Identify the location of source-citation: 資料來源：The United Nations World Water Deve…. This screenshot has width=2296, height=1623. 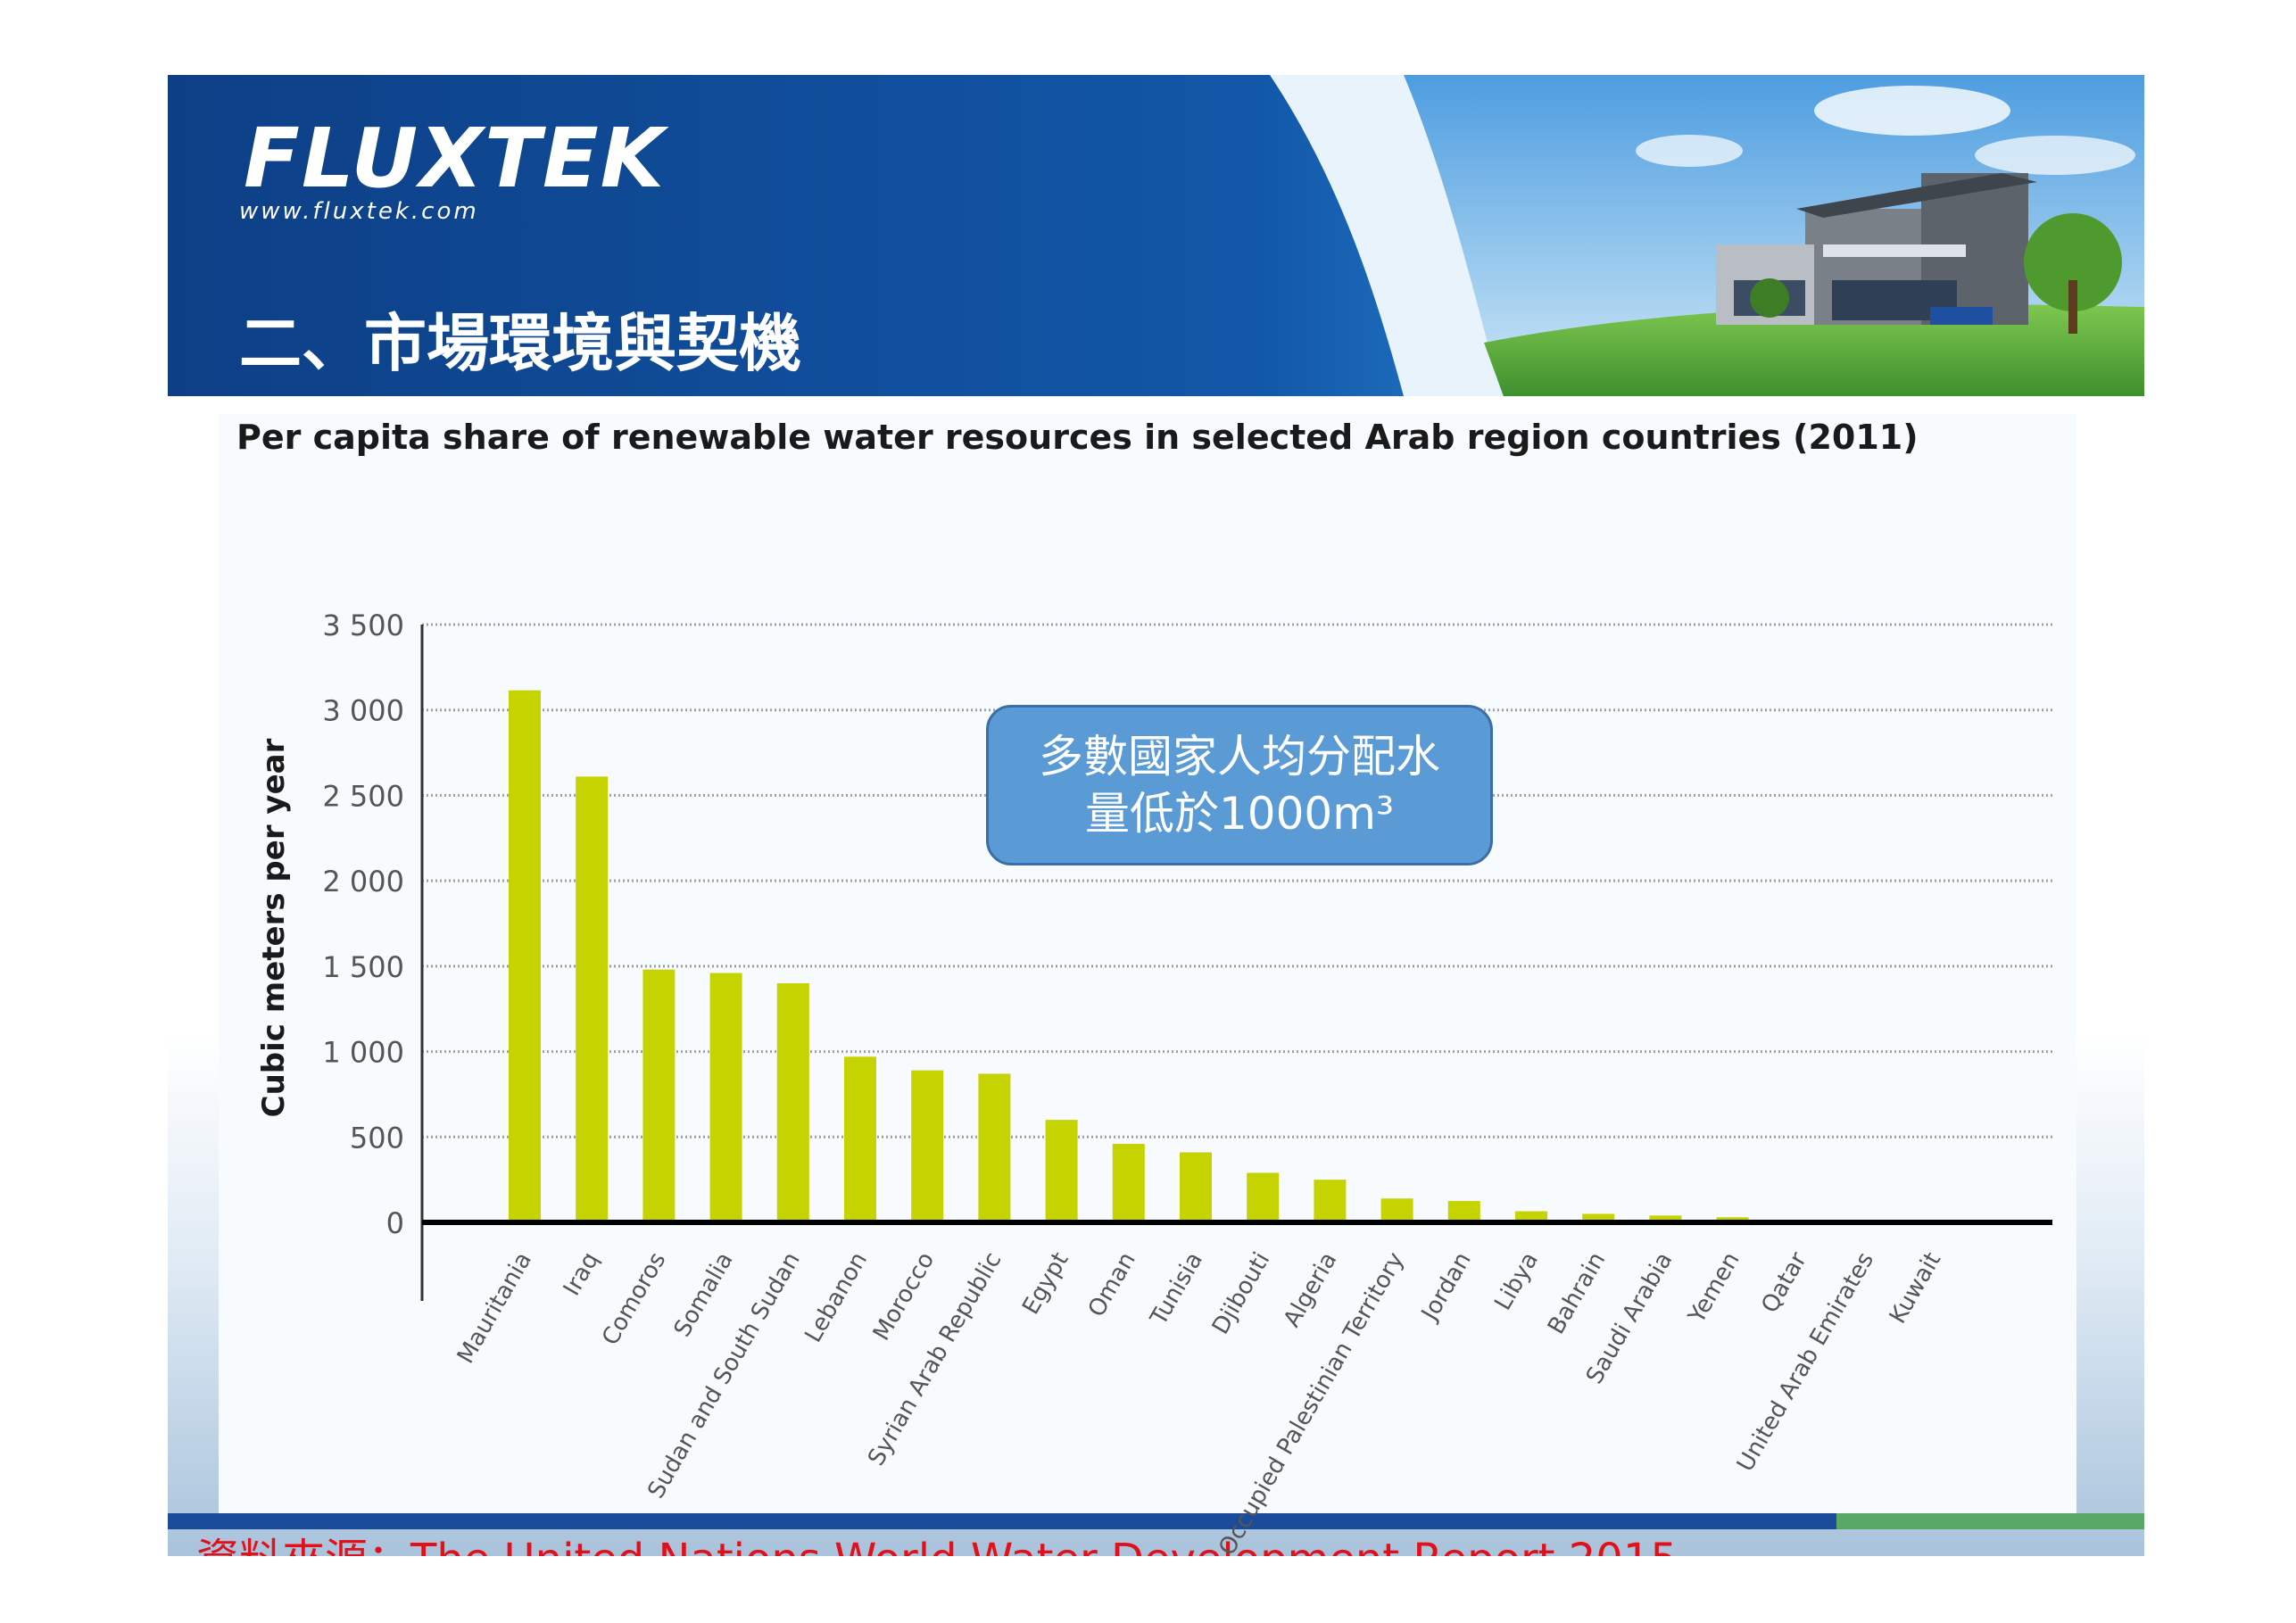
(937, 1540).